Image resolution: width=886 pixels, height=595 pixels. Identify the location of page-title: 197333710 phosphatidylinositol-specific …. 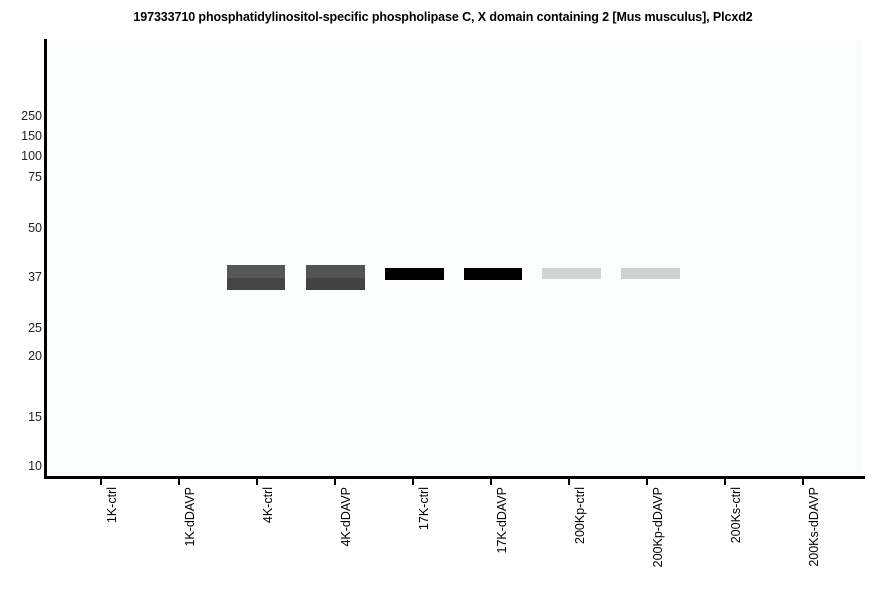
(443, 17).